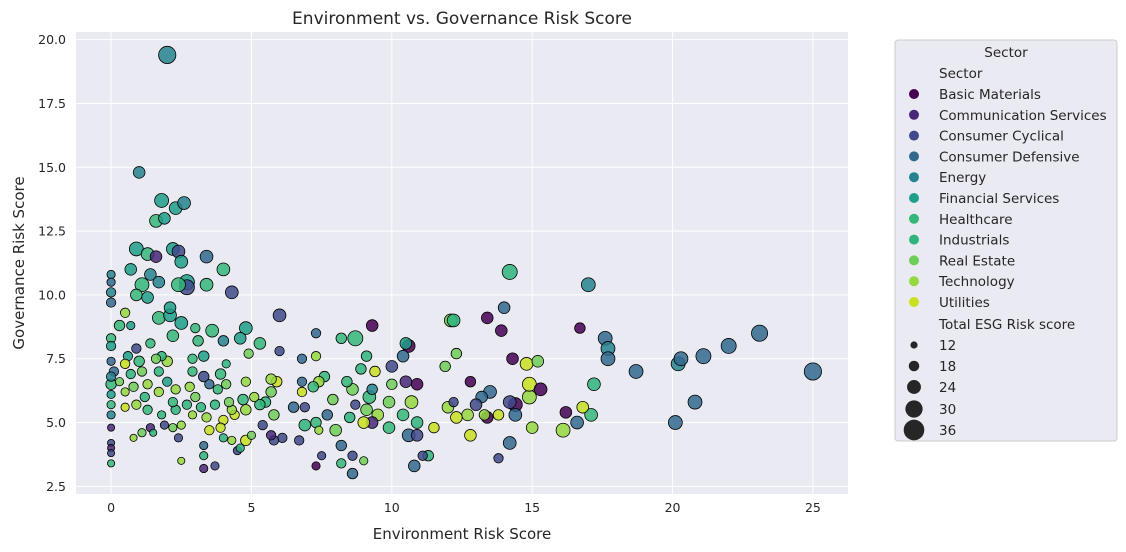 This screenshot has width=1126, height=552. I want to click on legend-sector-label: Industrials, so click(974, 241).